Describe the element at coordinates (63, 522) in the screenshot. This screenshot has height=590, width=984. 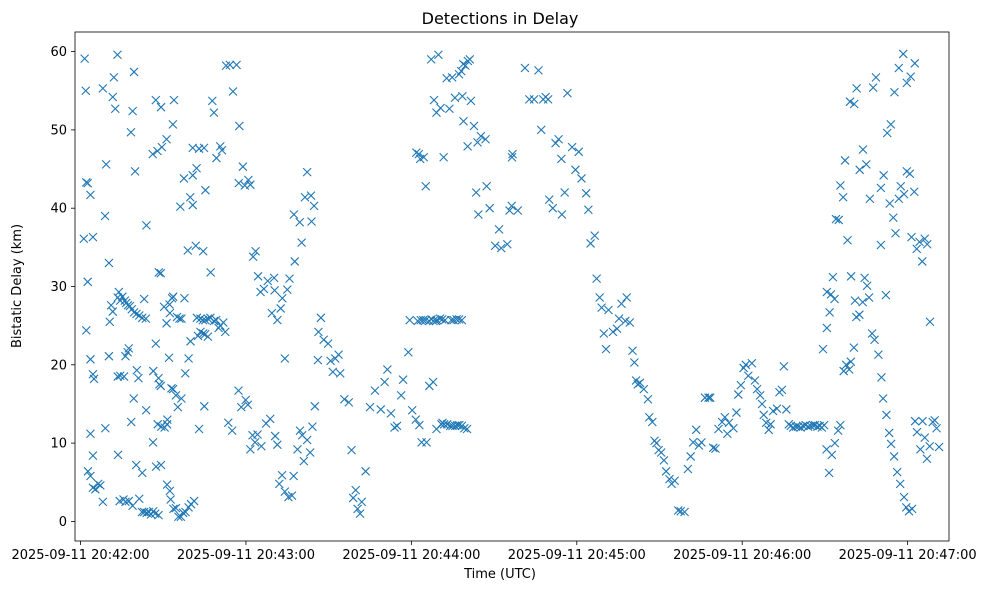
I see `y-tick-label: 0` at that location.